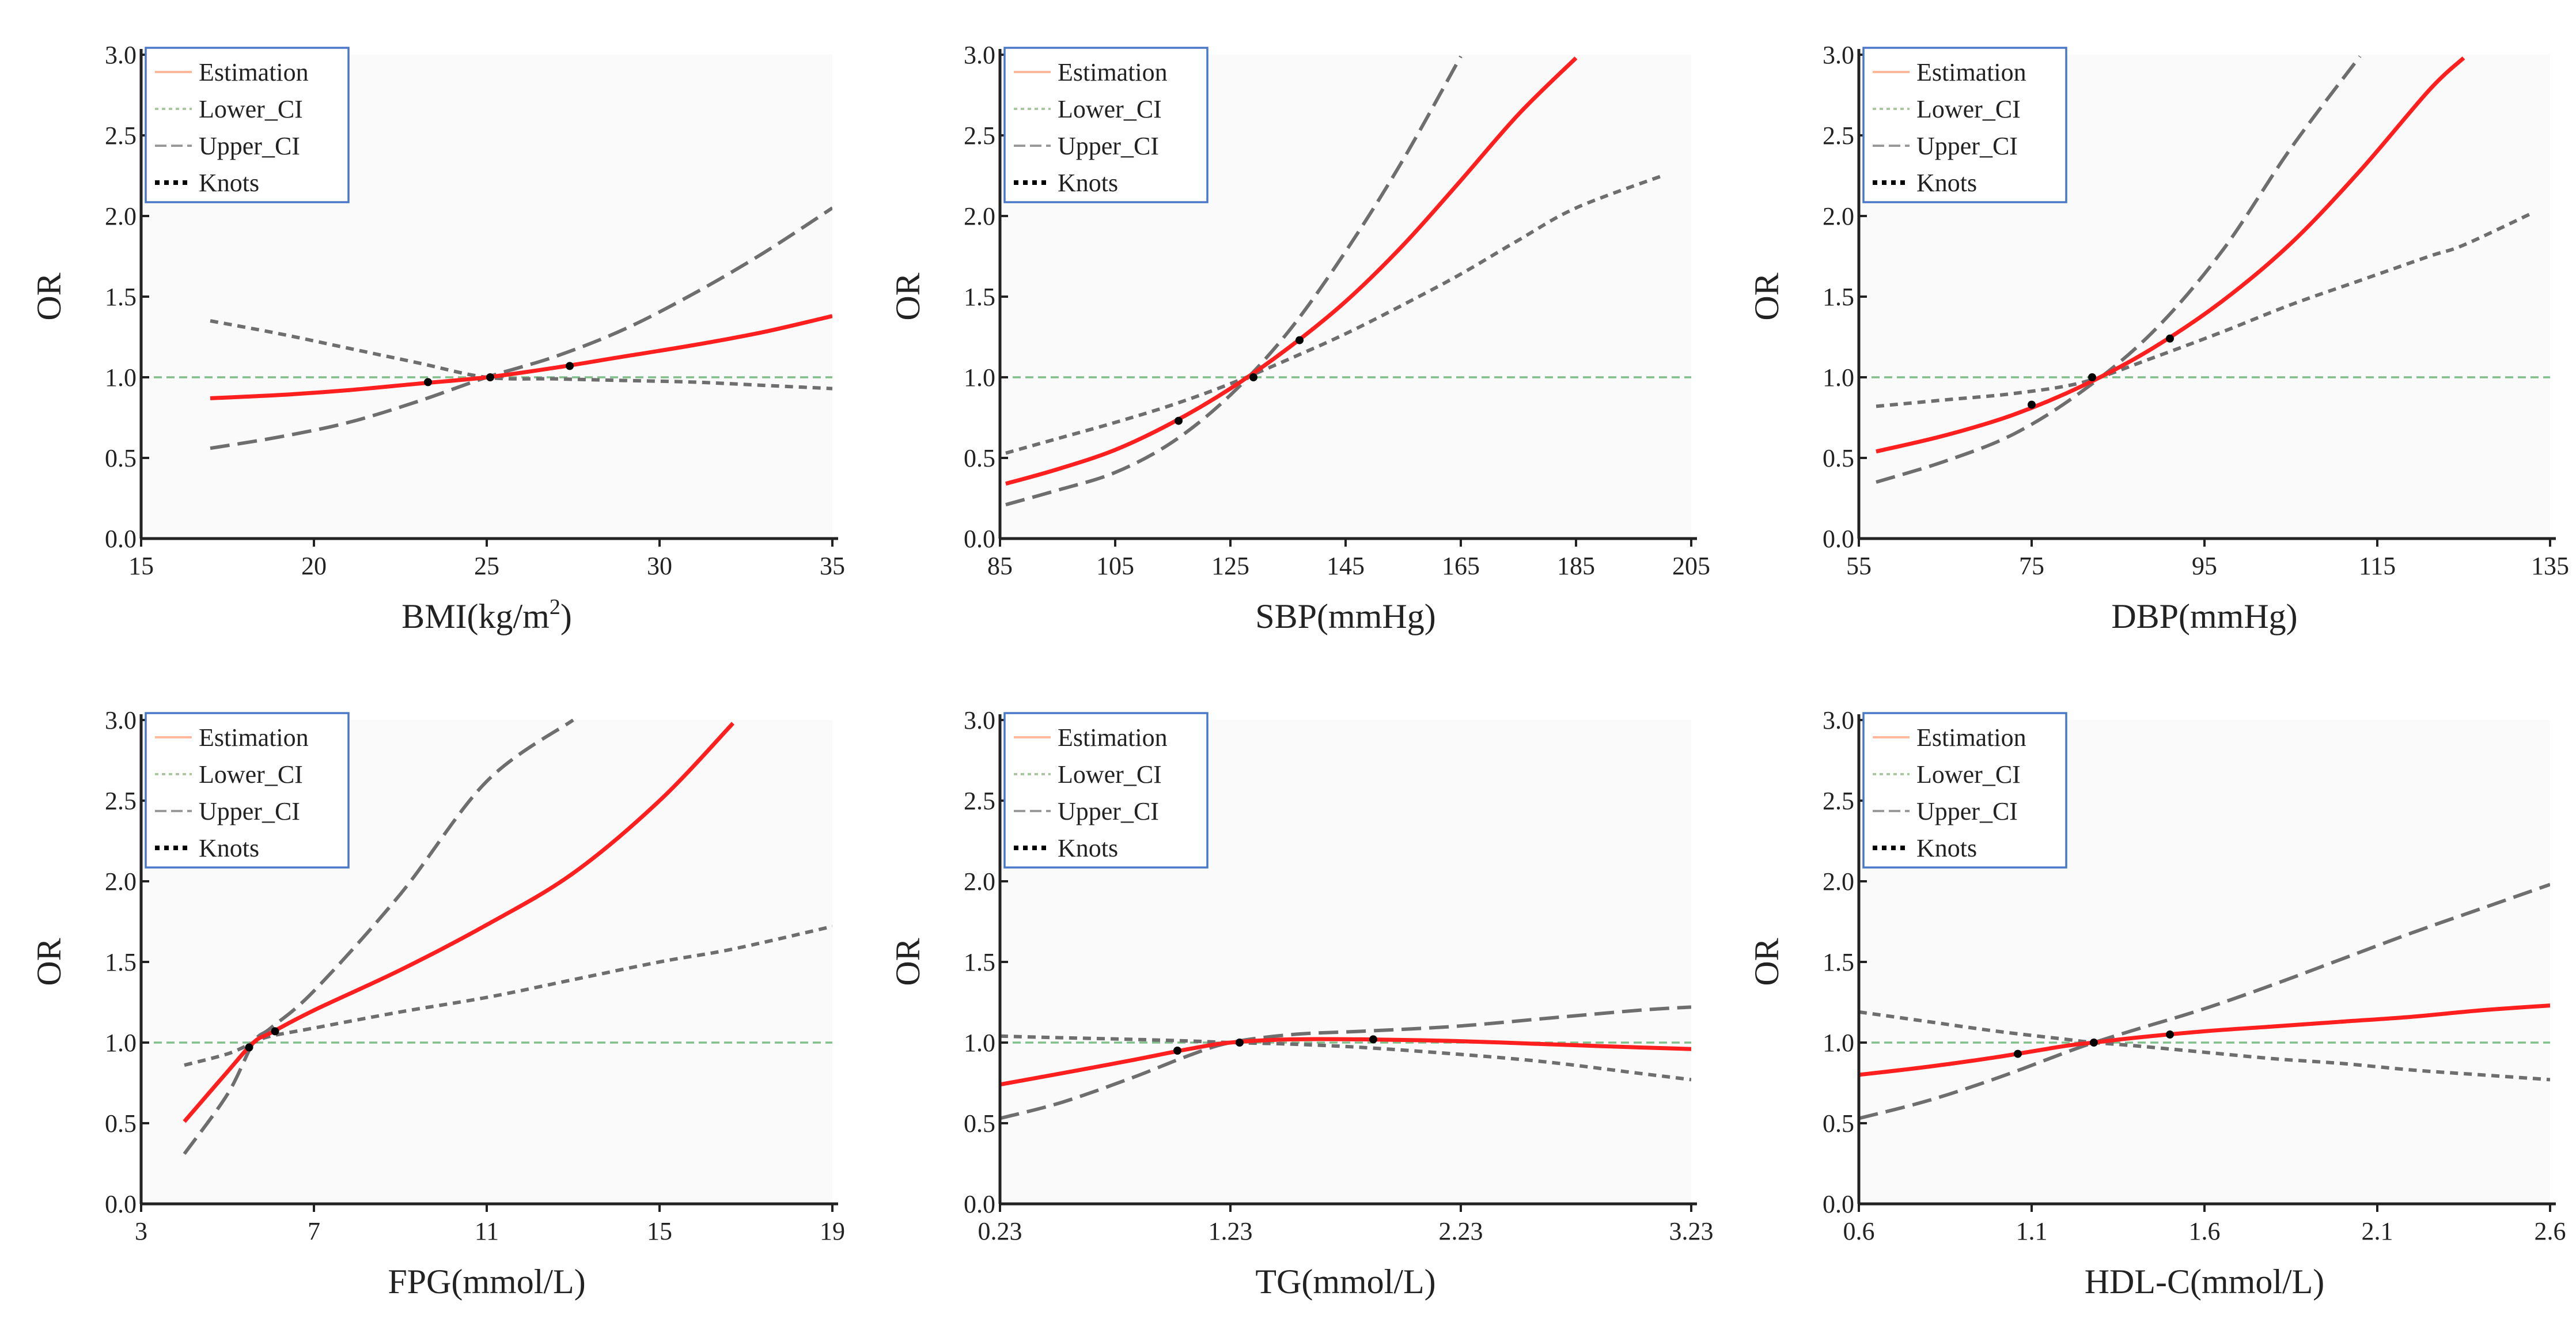  I want to click on x-tick-label: 205, so click(1691, 566).